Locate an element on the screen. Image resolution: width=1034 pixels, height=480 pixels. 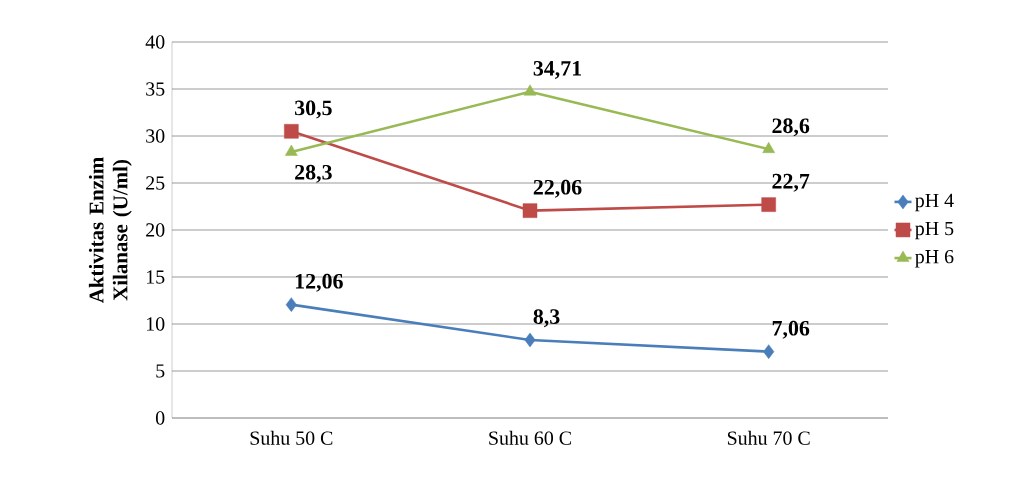
data-label: 12,06 is located at coordinates (319, 282).